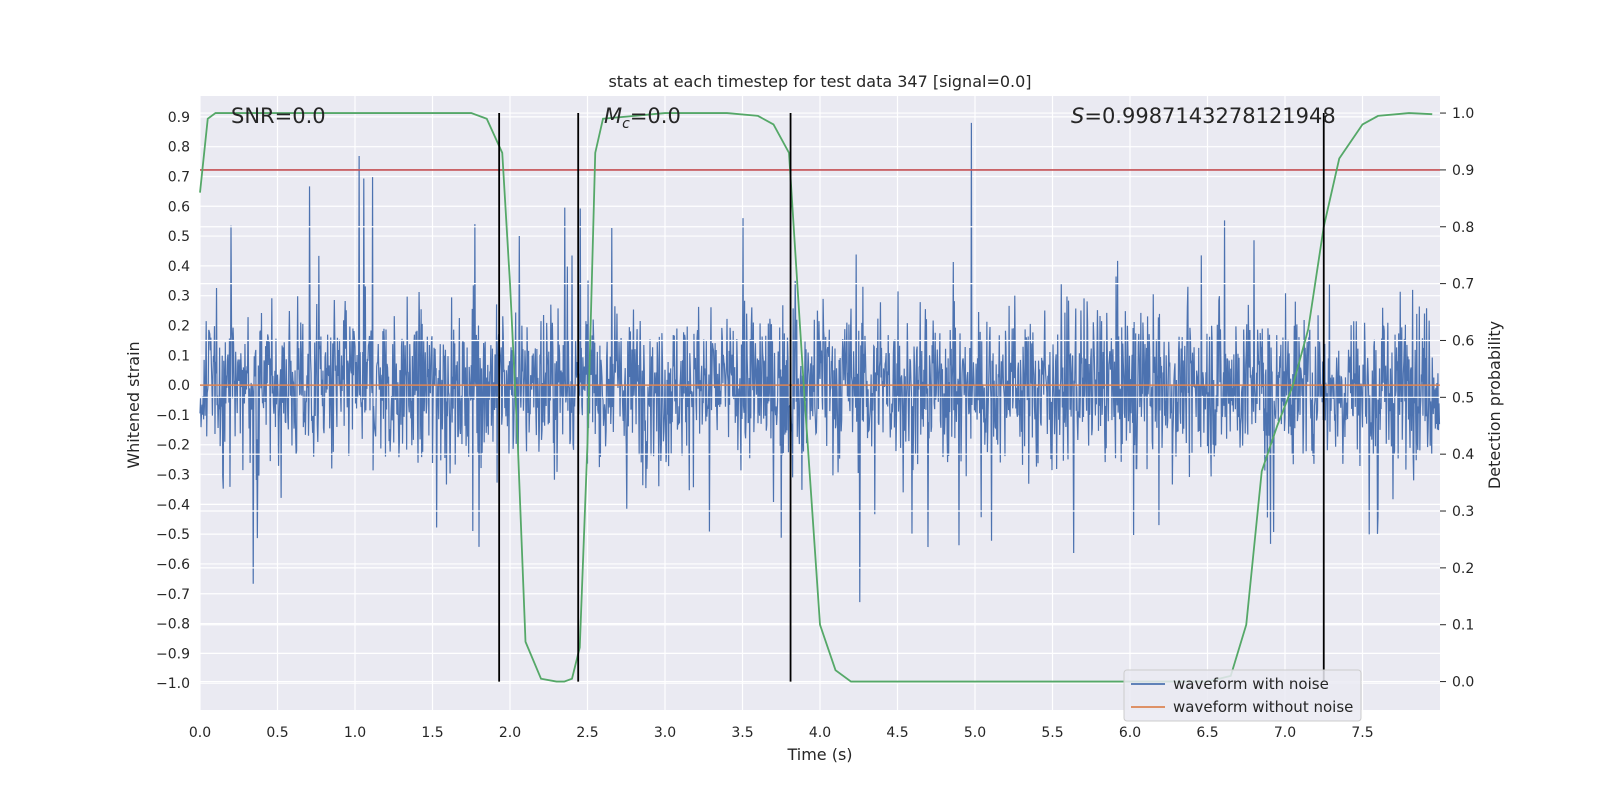 This screenshot has height=800, width=1600. What do you see at coordinates (1251, 684) in the screenshot?
I see `legend-label-noise: waveform with noise` at bounding box center [1251, 684].